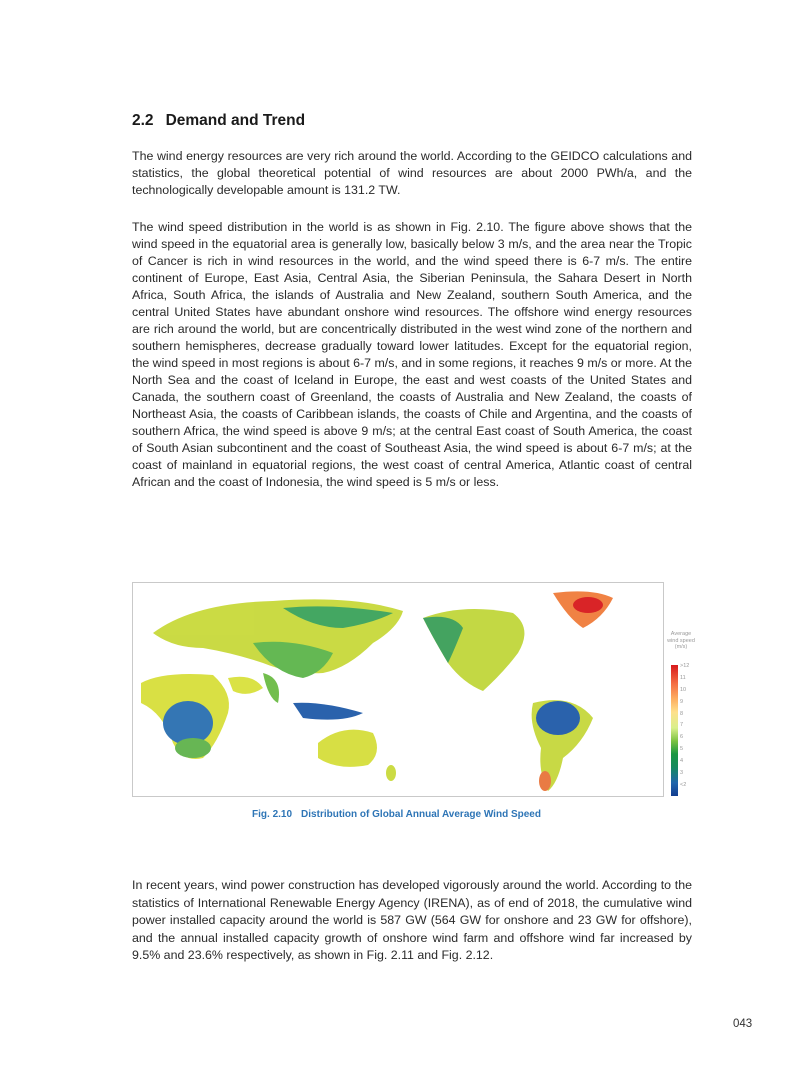 This screenshot has height=1077, width=793. I want to click on section-heading: 2.2 Demand and Trend, so click(218, 121).